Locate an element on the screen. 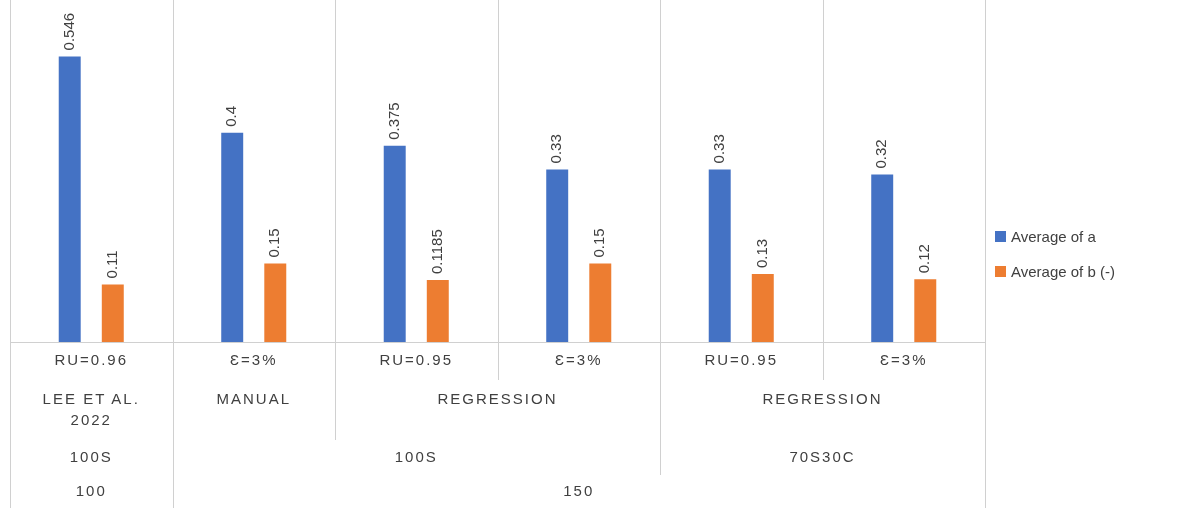  x-tick-label: RU=0.96 is located at coordinates (91, 360).